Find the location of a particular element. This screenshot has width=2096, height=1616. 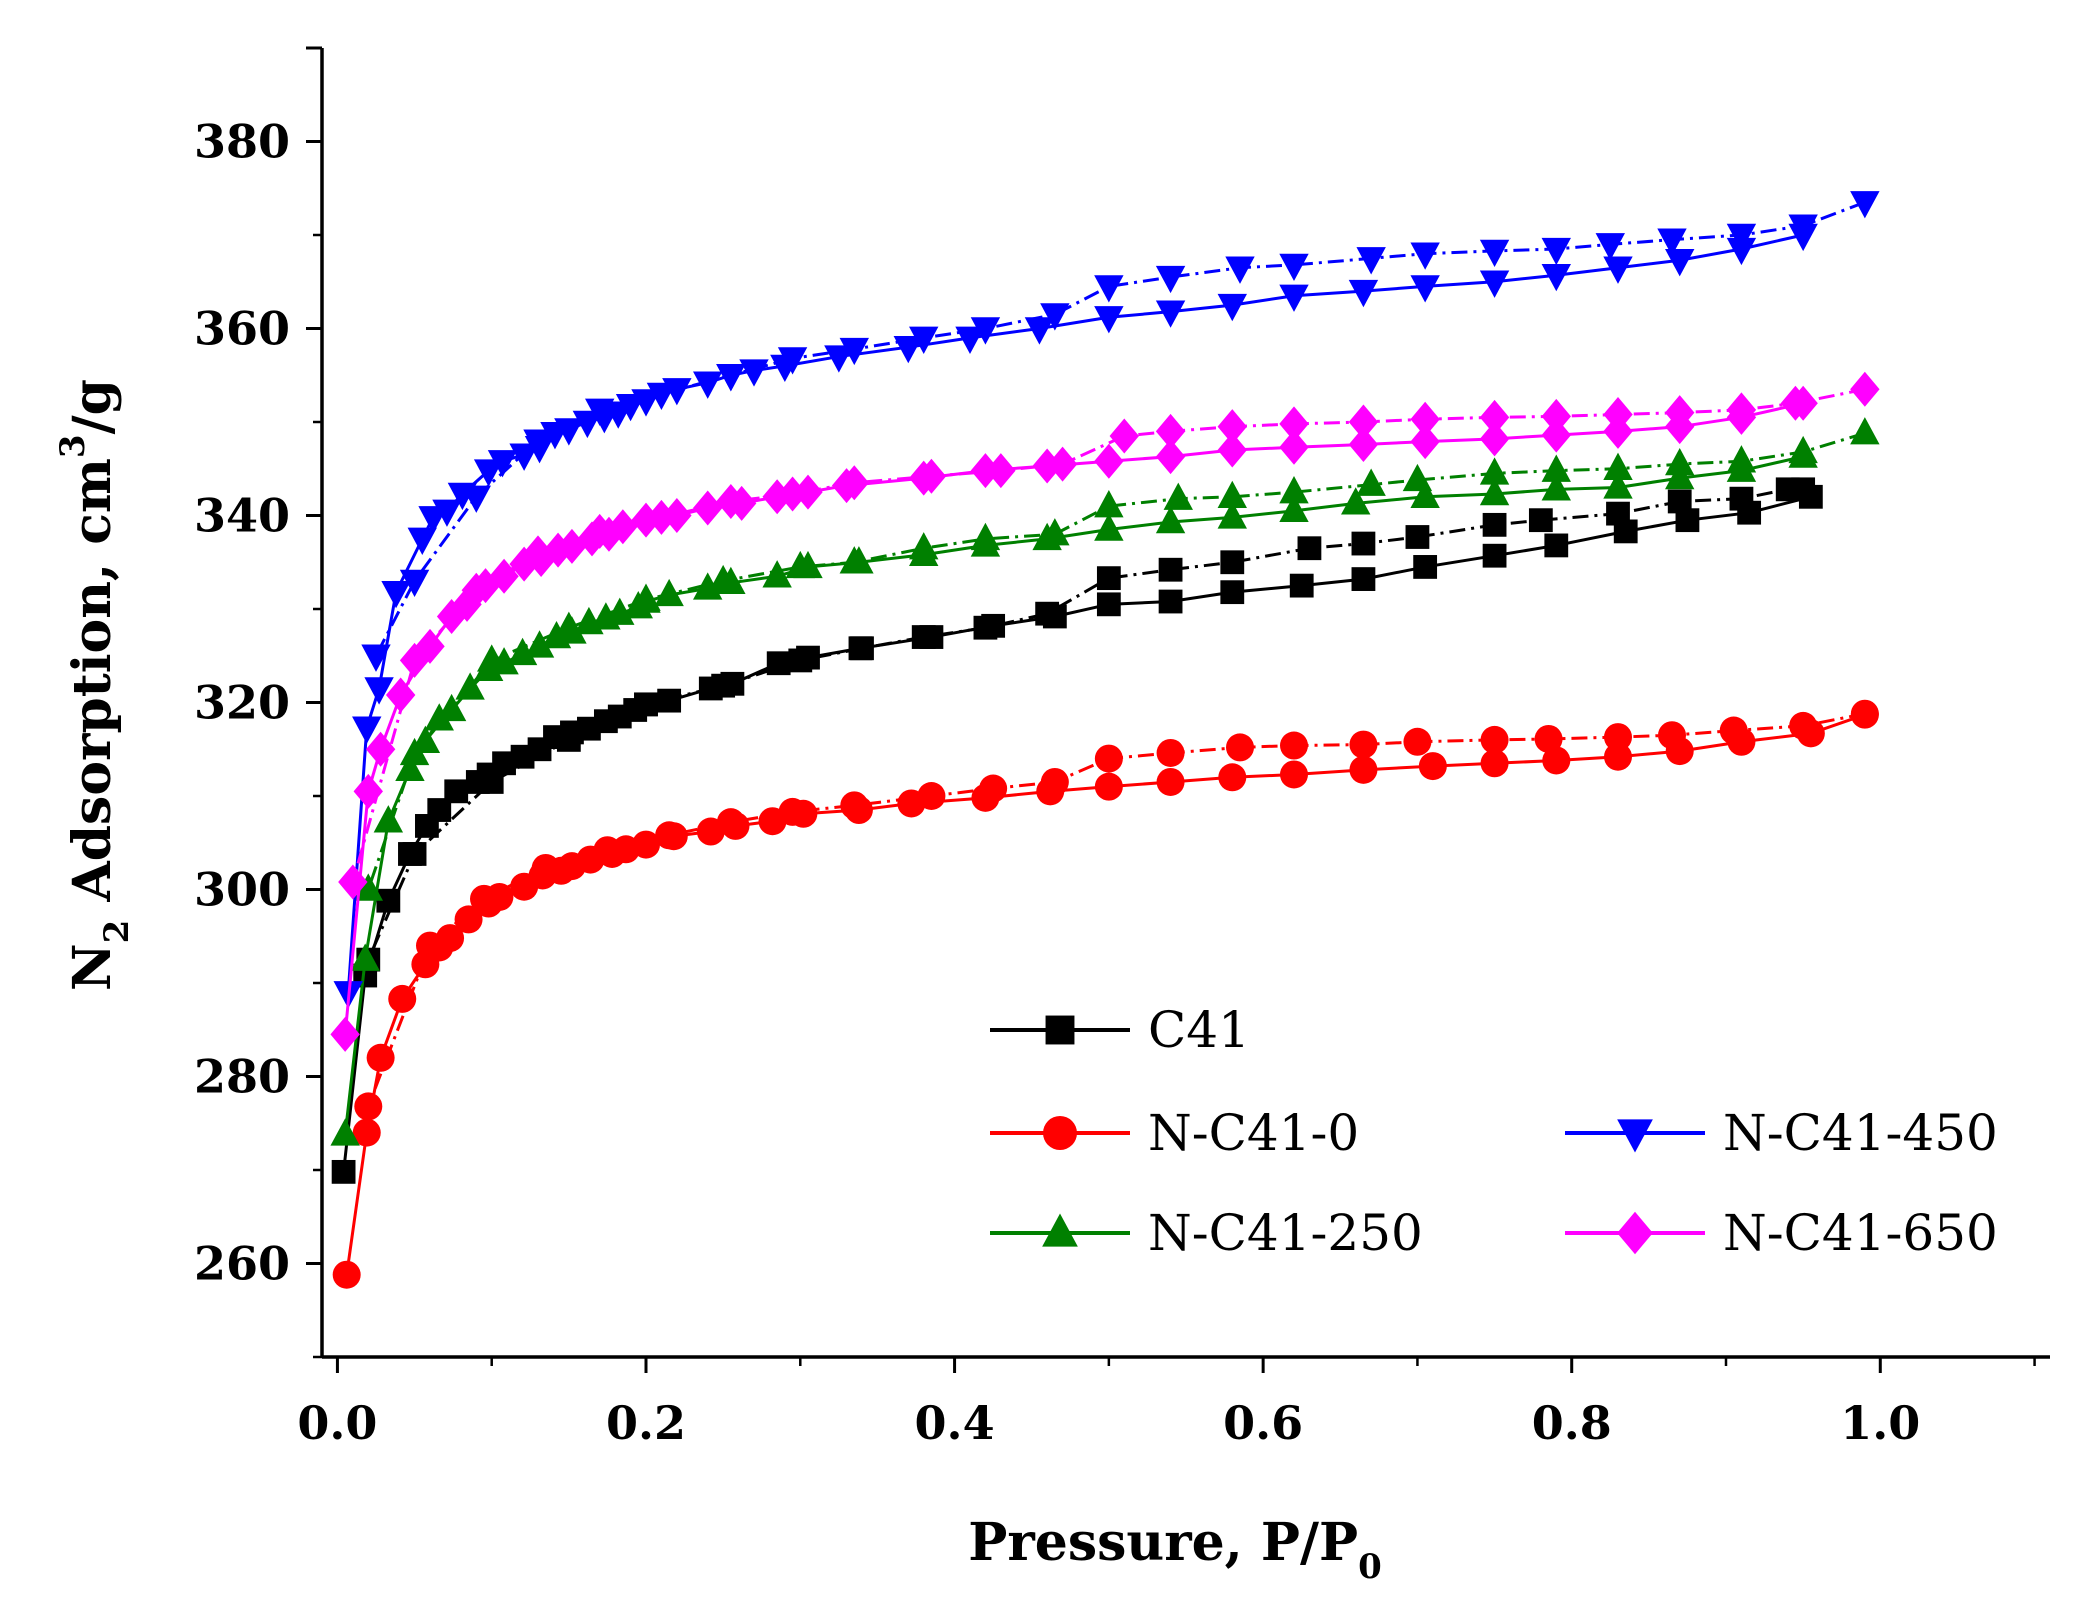

y-axis-title-unit: /g is located at coordinates (92, 406).